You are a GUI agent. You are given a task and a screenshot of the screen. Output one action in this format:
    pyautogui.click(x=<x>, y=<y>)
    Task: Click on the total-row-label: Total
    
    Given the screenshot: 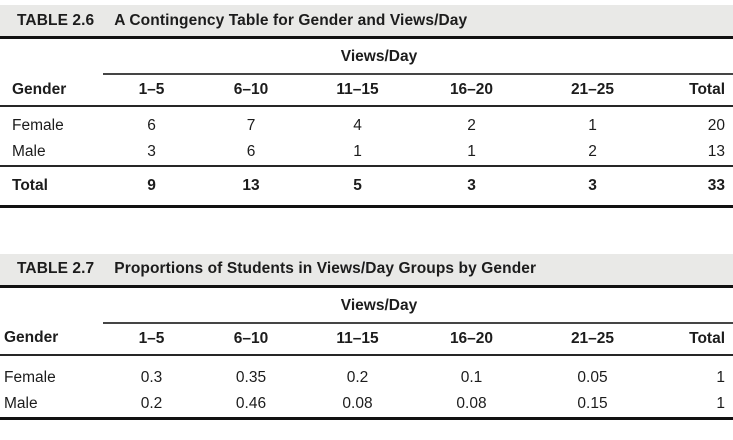 What is the action you would take?
    pyautogui.click(x=51, y=186)
    